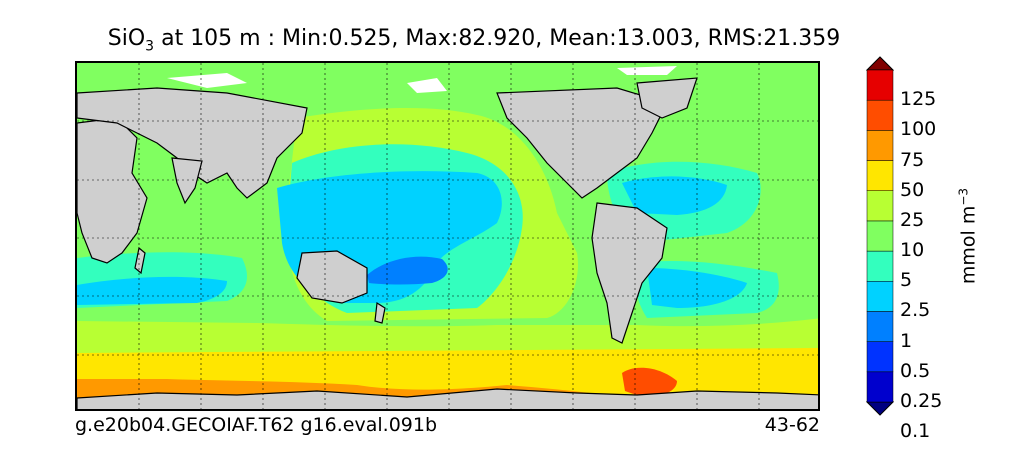  I want to click on colorbar-tick-label: 0.25, so click(921, 401).